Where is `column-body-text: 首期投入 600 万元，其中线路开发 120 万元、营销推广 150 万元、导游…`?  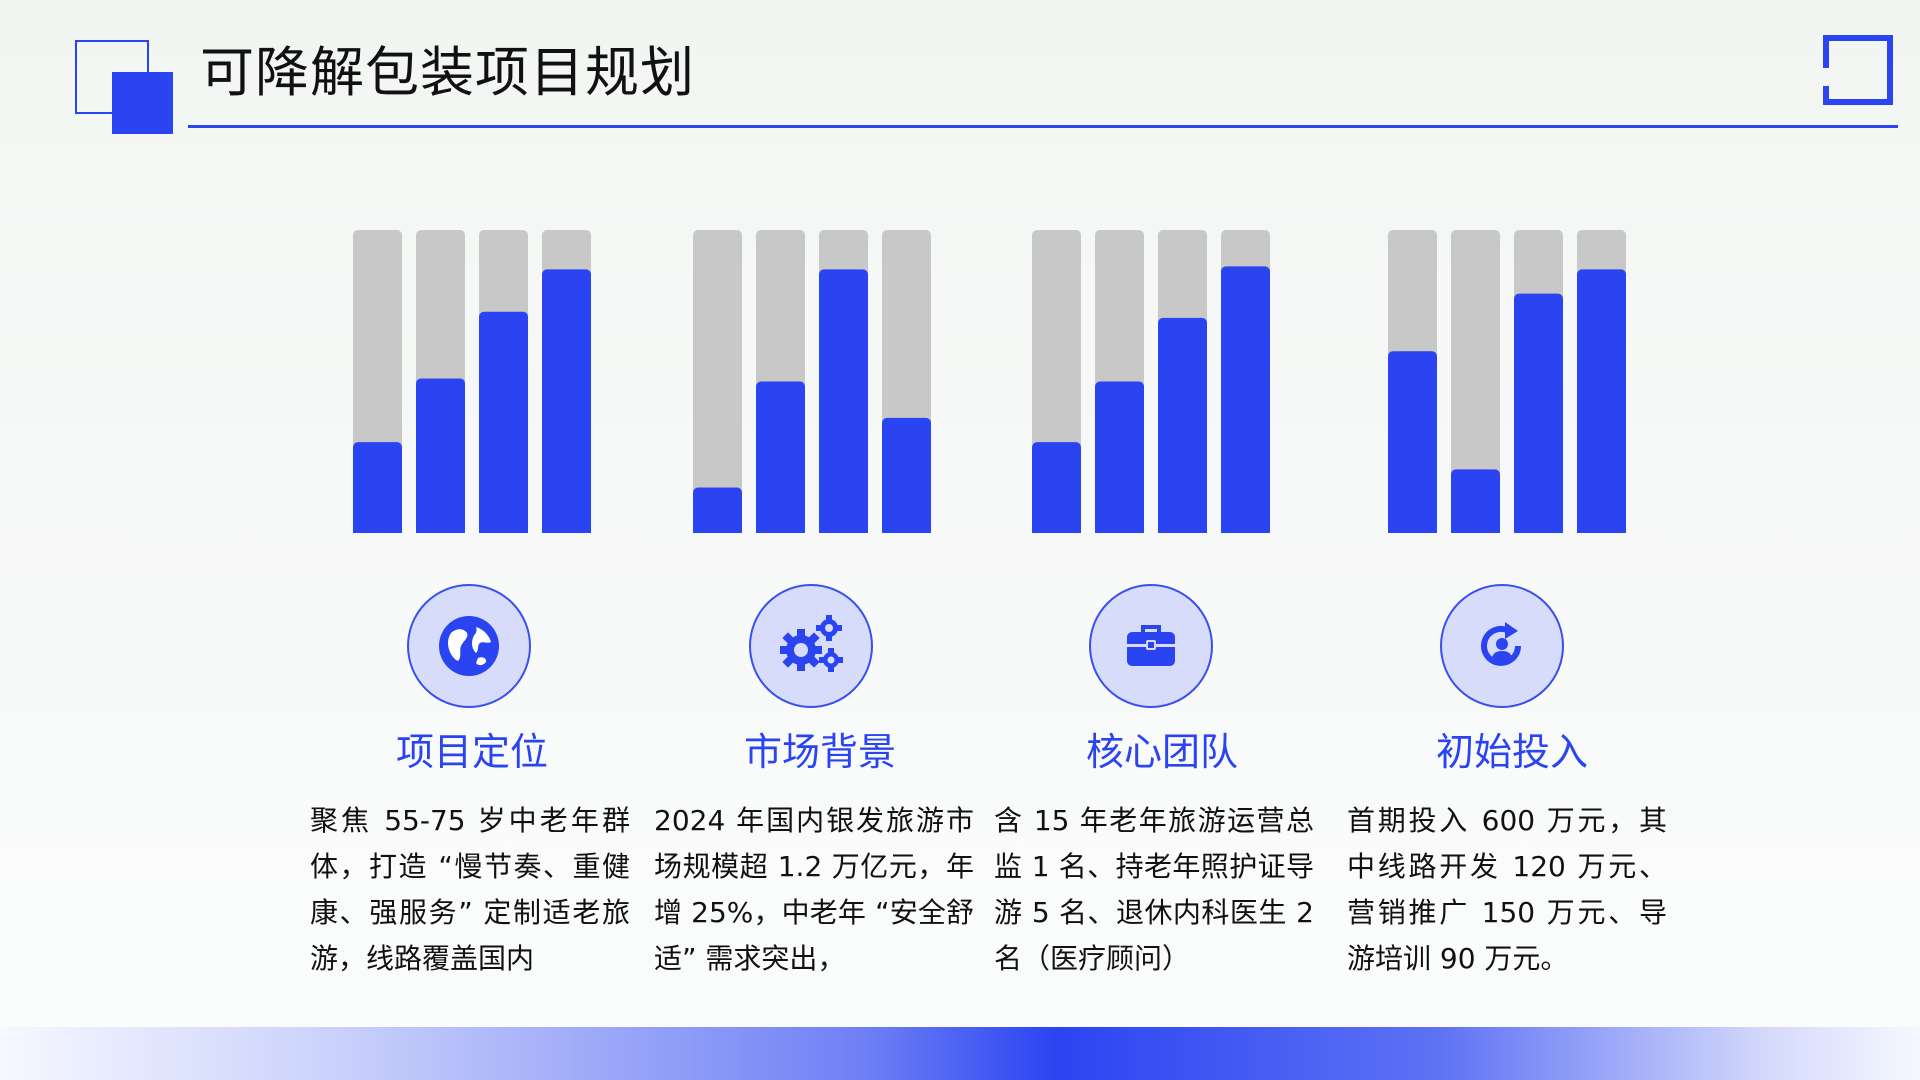 column-body-text: 首期投入 600 万元，其中线路开发 120 万元、营销推广 150 万元、导游… is located at coordinates (1507, 889).